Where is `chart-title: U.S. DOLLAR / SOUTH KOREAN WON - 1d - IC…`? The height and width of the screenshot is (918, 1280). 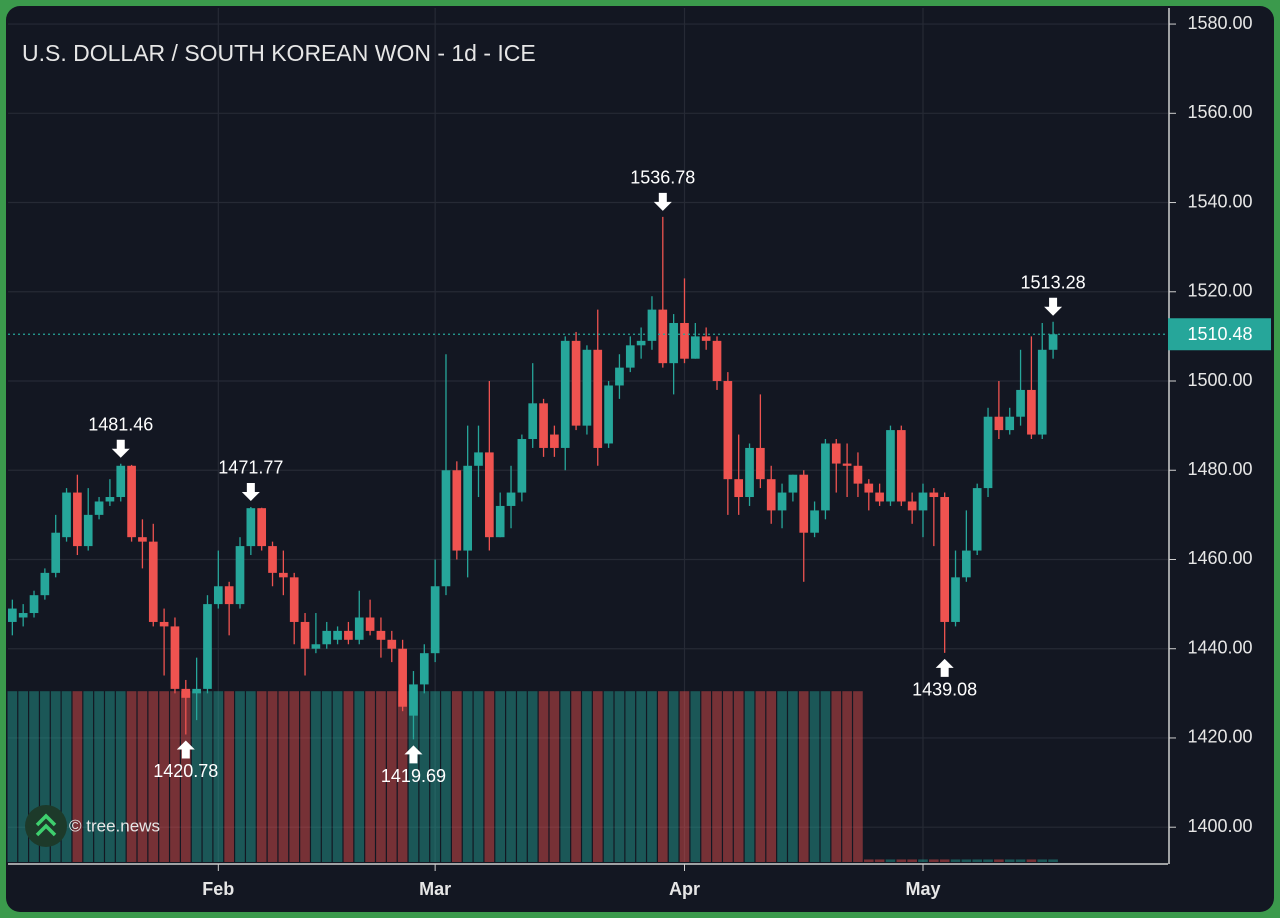 chart-title: U.S. DOLLAR / SOUTH KOREAN WON - 1d - IC… is located at coordinates (279, 53).